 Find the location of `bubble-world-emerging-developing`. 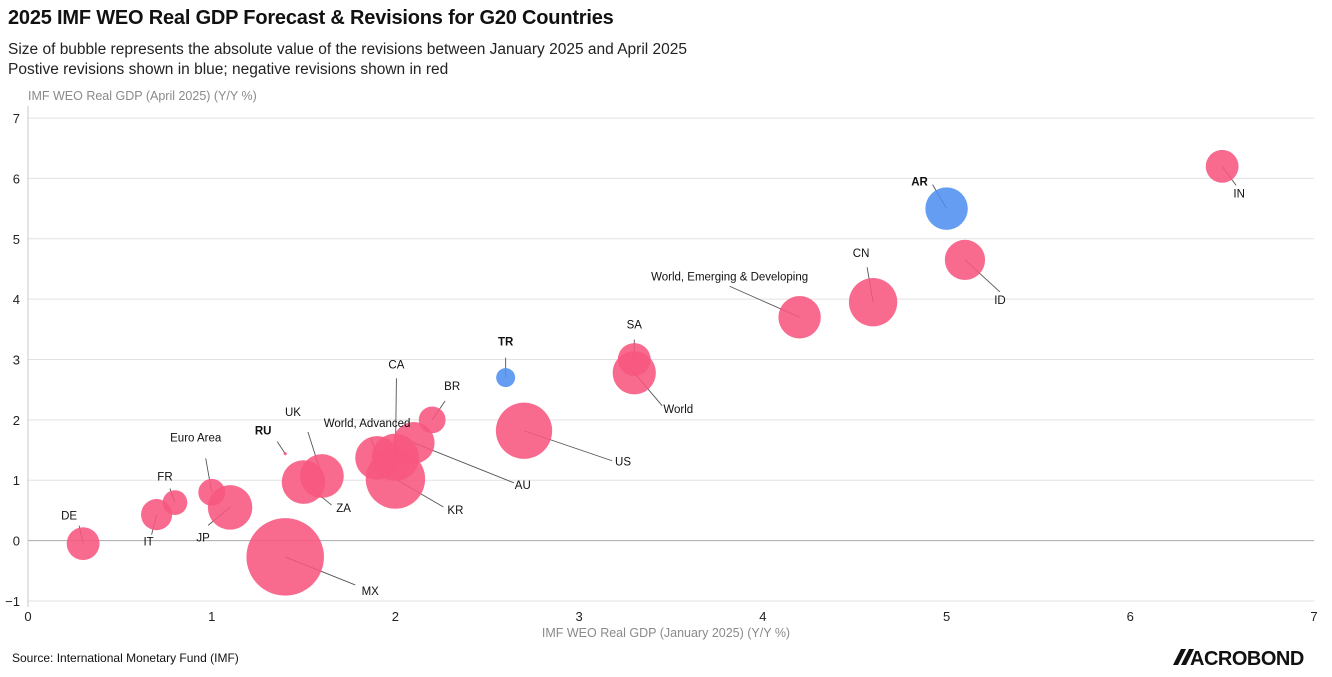

bubble-world-emerging-developing is located at coordinates (799, 317).